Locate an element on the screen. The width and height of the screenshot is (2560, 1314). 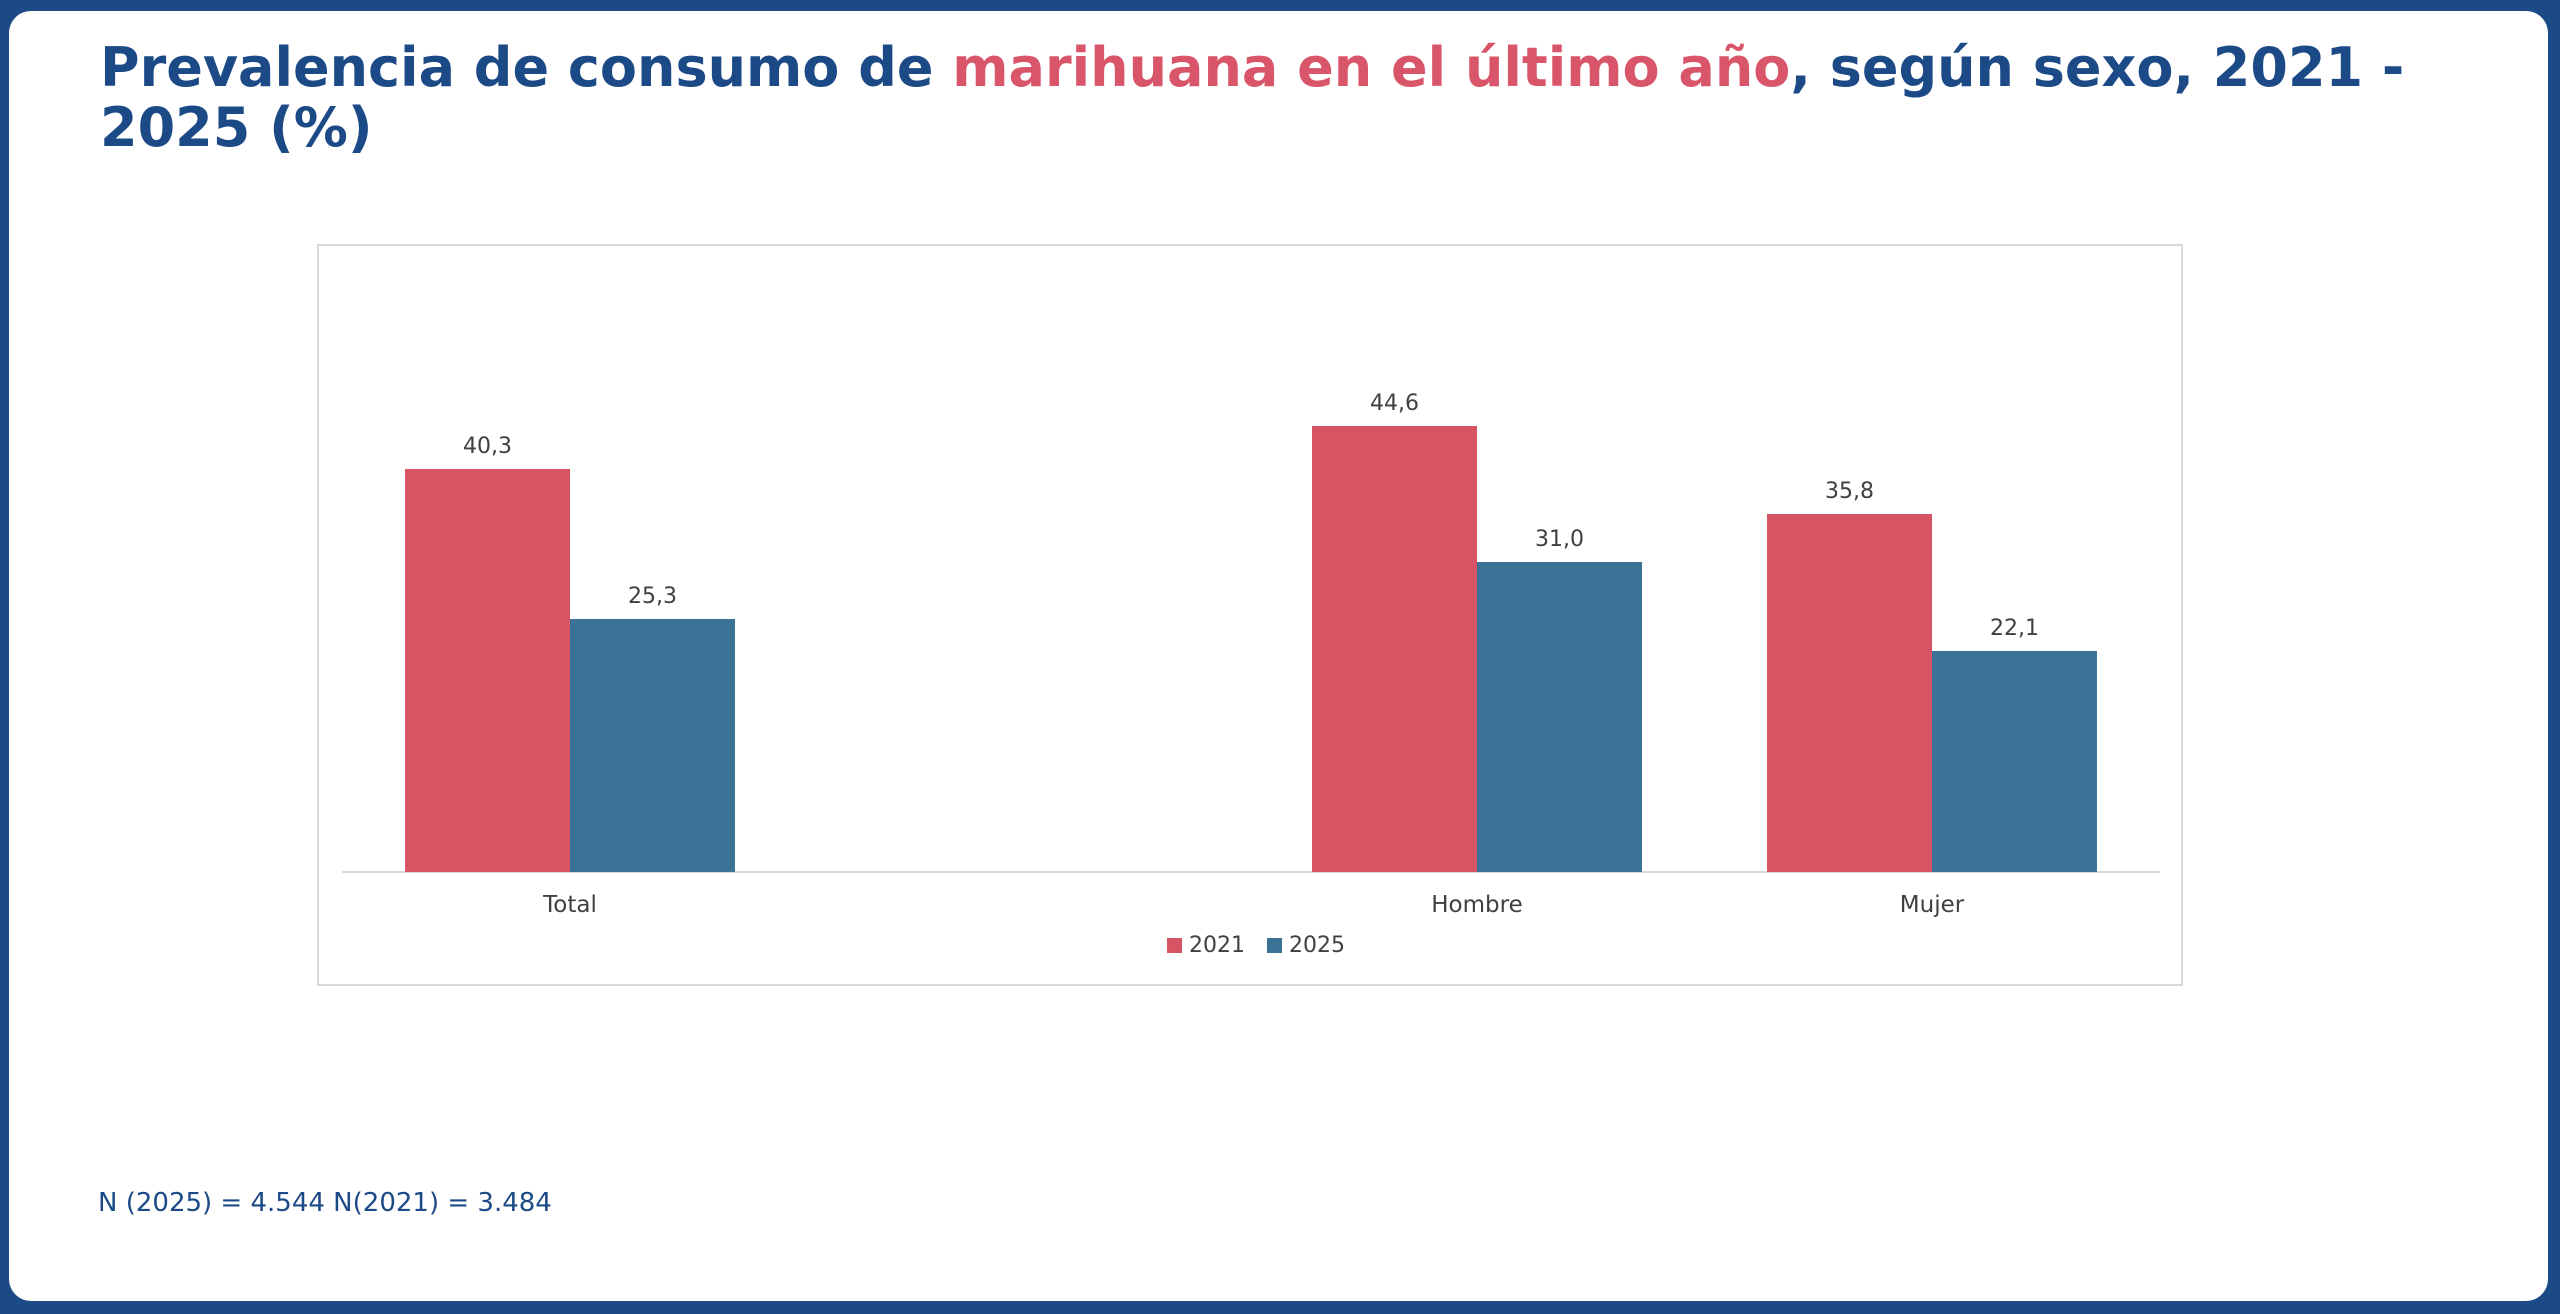
x-tick-label: Mujer is located at coordinates (1932, 905).